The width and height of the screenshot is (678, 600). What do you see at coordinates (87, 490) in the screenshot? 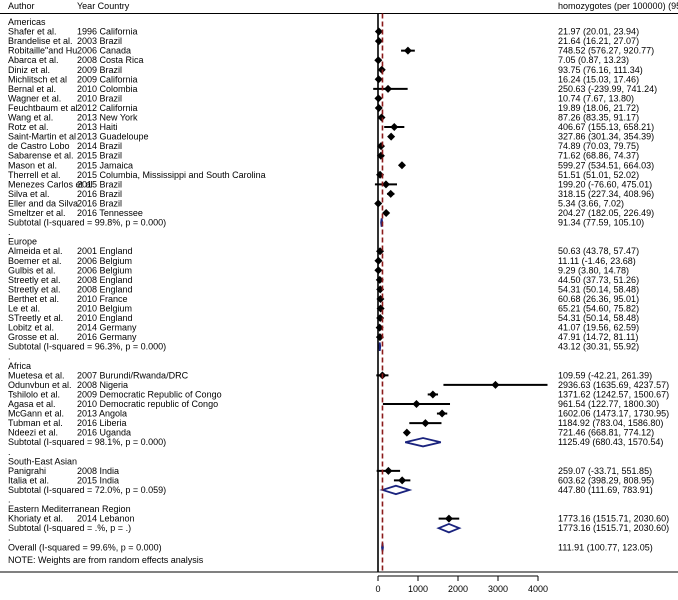
I see `subtotal-label: Subtotal (I-squared = 72.0%, p = 0.059)` at bounding box center [87, 490].